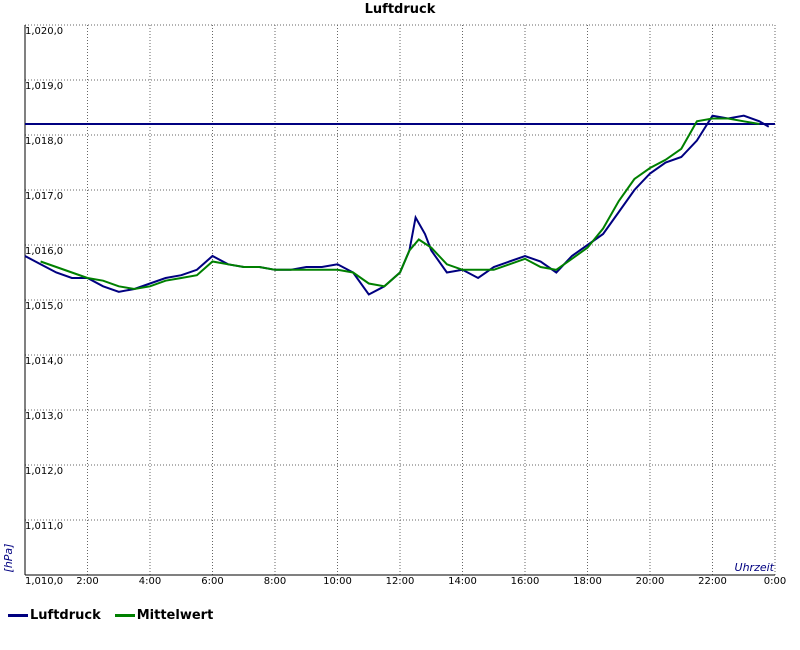  Describe the element at coordinates (712, 581) in the screenshot. I see `x-tick-label: 22:00` at that location.